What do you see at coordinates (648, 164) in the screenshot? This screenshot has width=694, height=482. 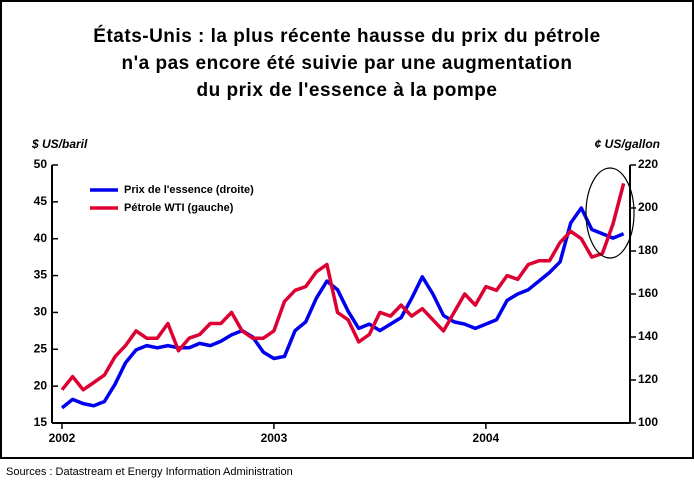 I see `y2-tick-label: 220` at bounding box center [648, 164].